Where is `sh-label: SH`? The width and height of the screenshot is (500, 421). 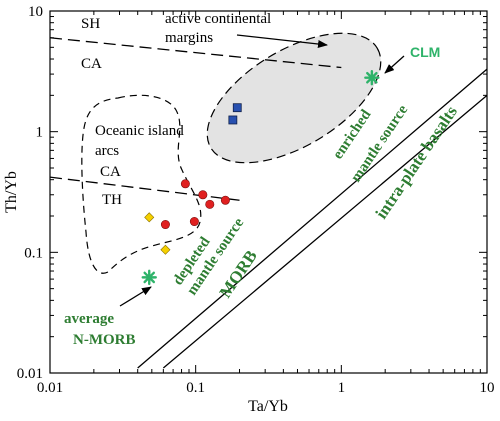 sh-label: SH is located at coordinates (90, 24).